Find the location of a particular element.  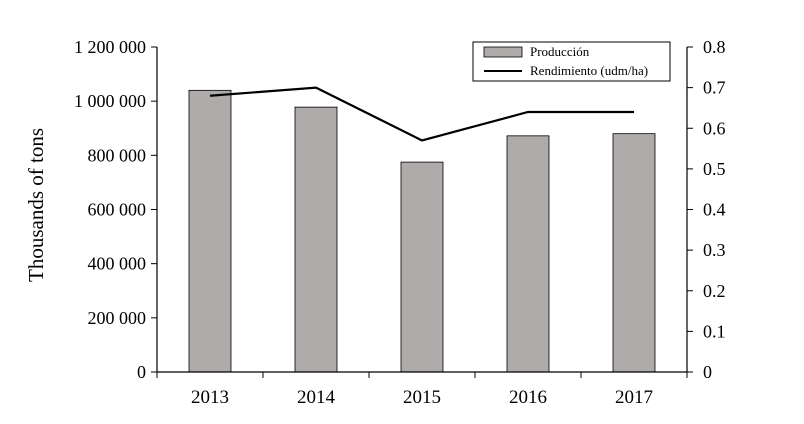

y-tick-label-right: 0.2 is located at coordinates (714, 291).